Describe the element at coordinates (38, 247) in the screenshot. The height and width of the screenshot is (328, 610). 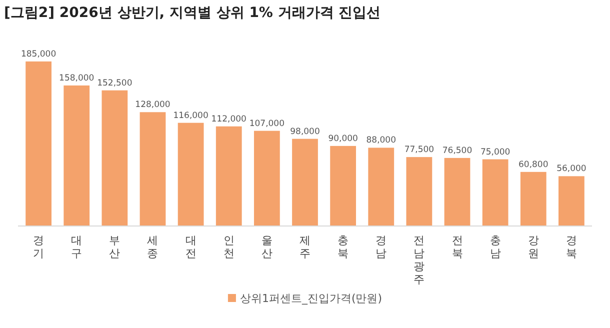
I see `x-tick-label: 경기` at that location.